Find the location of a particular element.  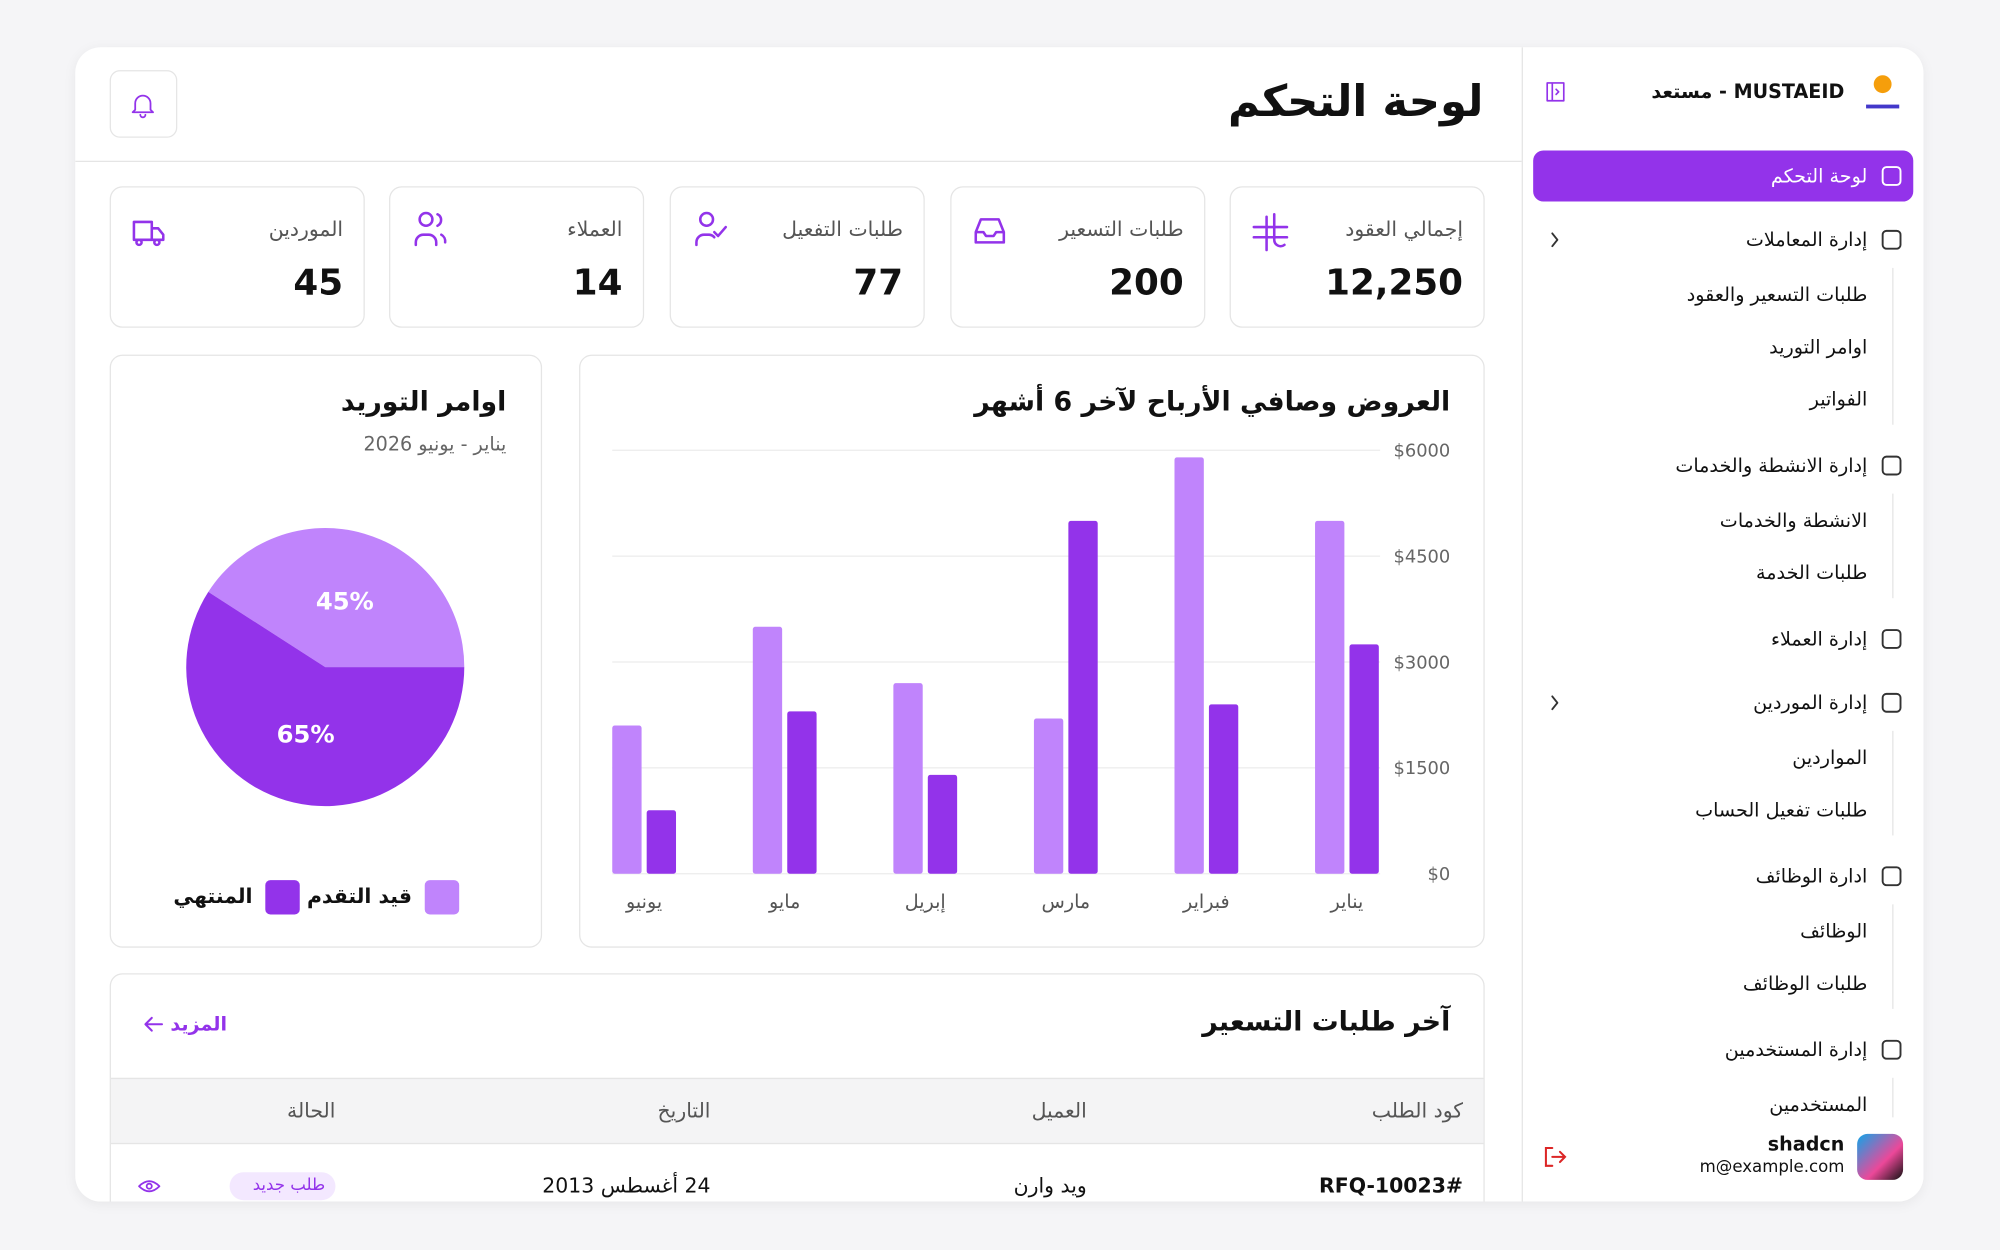

stat-value: 77 is located at coordinates (878, 283).